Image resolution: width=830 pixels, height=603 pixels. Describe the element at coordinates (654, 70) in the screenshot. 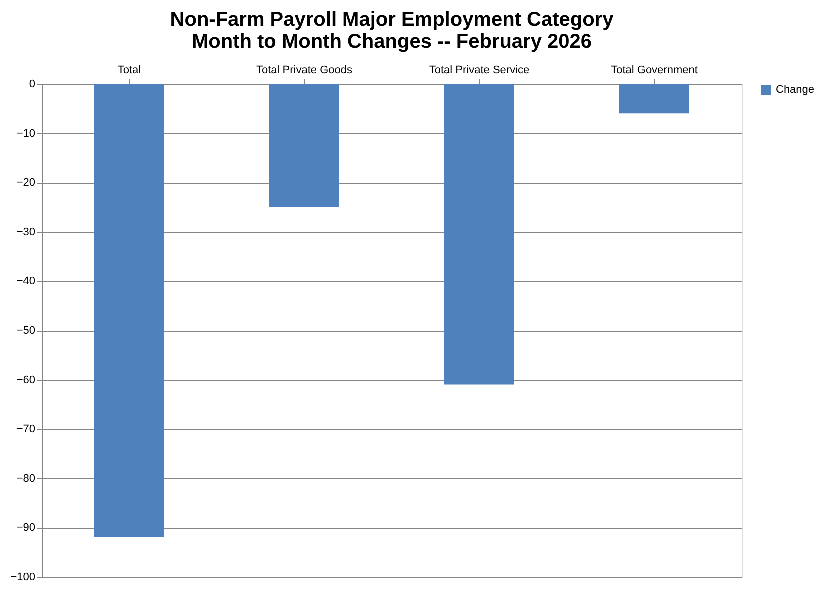

I see `x-tick-label: Total Government` at that location.